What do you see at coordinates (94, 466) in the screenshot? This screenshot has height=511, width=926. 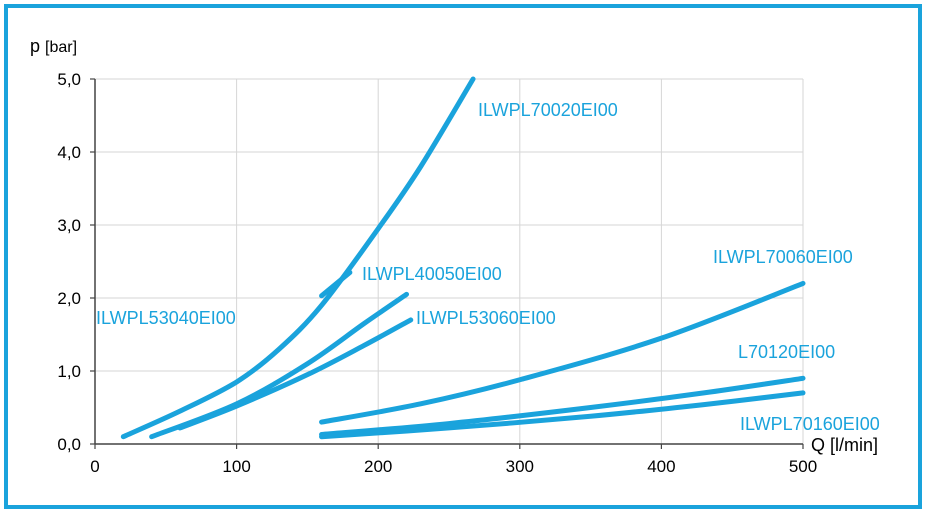 I see `x-tick-label-0: 0` at bounding box center [94, 466].